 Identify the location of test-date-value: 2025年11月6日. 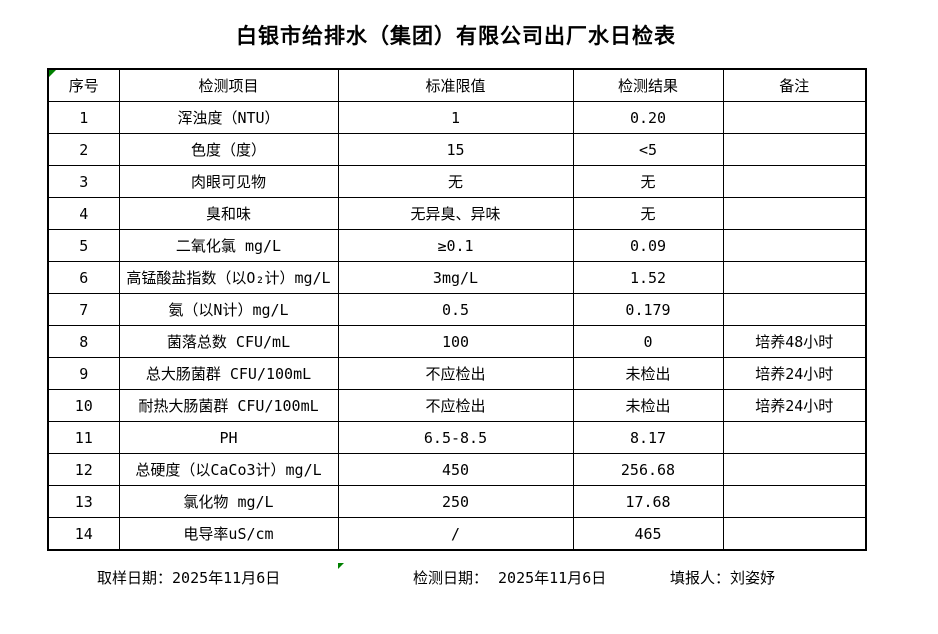
(552, 578).